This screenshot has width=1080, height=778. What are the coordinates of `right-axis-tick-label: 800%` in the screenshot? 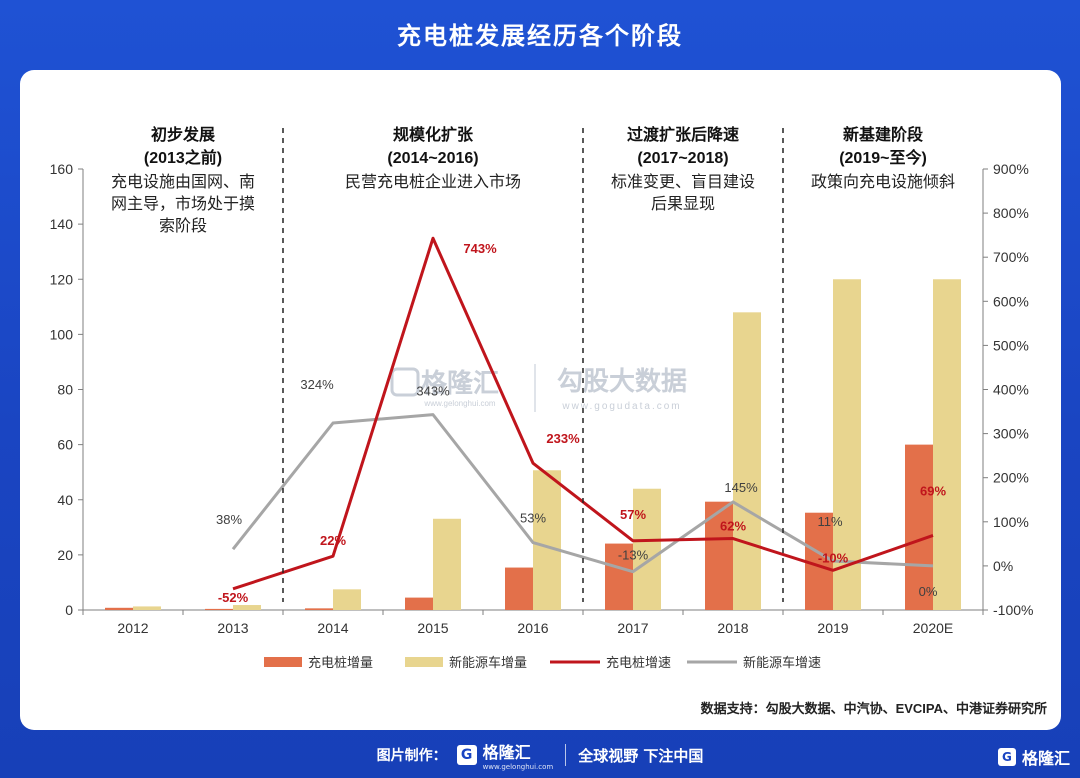 It's located at (1011, 213).